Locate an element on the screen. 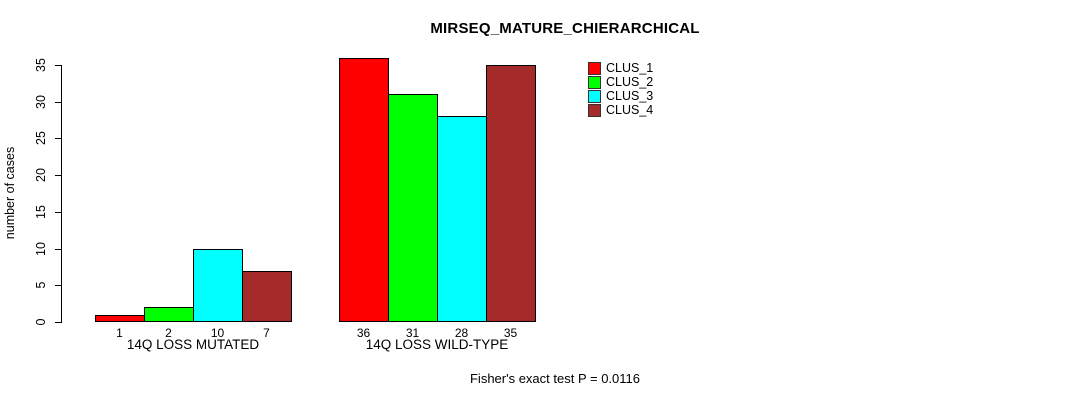  bar-value-label: 36 is located at coordinates (363, 333).